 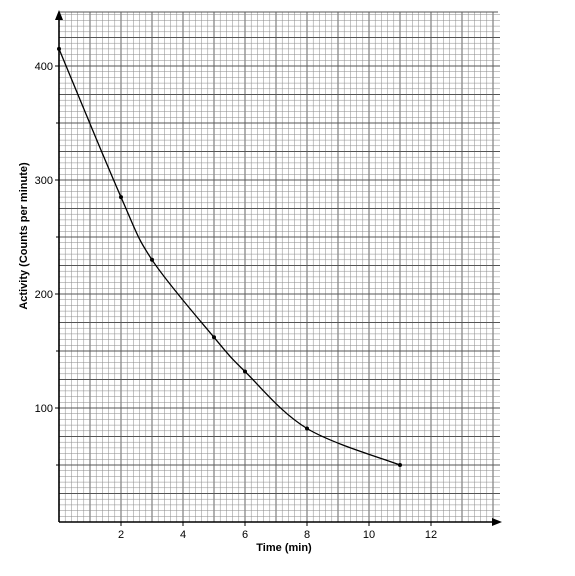 I want to click on y-axis-title: Activity (Counts per minute), so click(x=24, y=236).